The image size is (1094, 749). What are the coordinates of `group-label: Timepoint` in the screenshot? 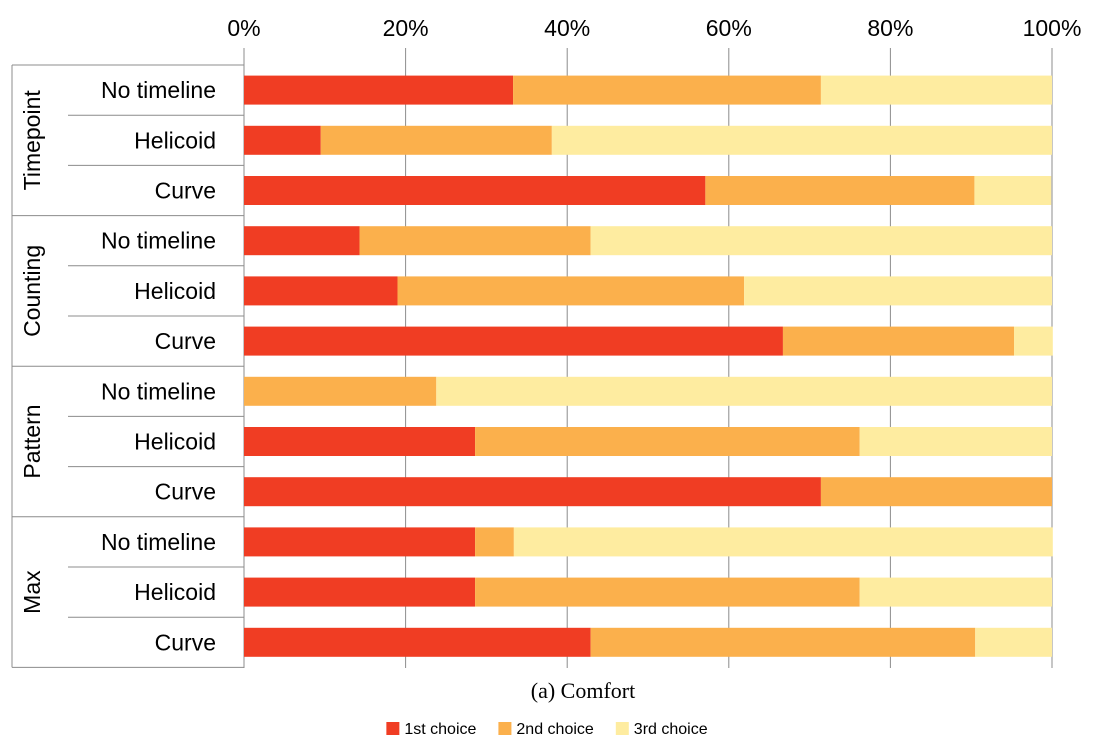 It's located at (32, 140).